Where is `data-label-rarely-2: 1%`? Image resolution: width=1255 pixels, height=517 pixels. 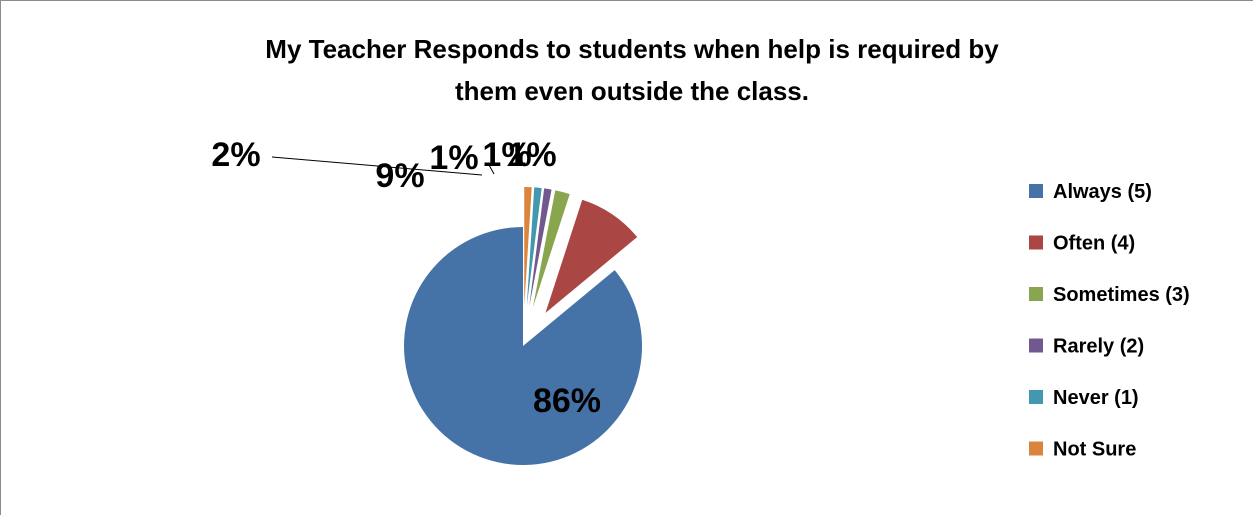 data-label-rarely-2: 1% is located at coordinates (453, 158).